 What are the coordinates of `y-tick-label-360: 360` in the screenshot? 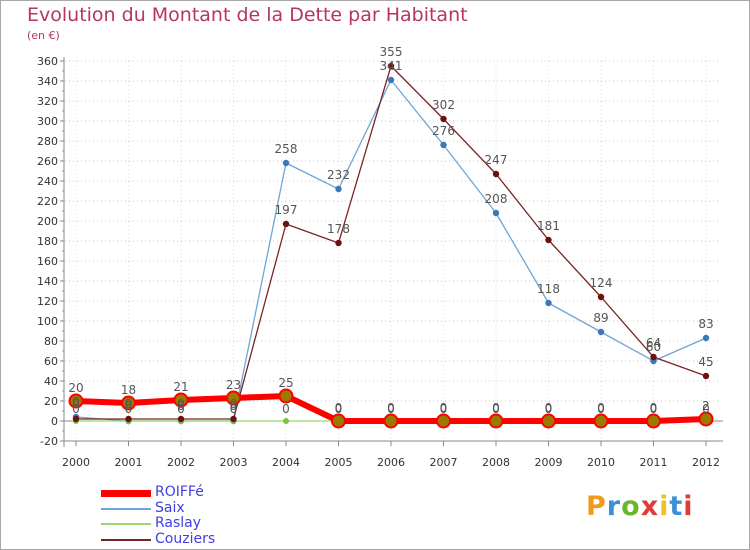 It's located at (47, 61).